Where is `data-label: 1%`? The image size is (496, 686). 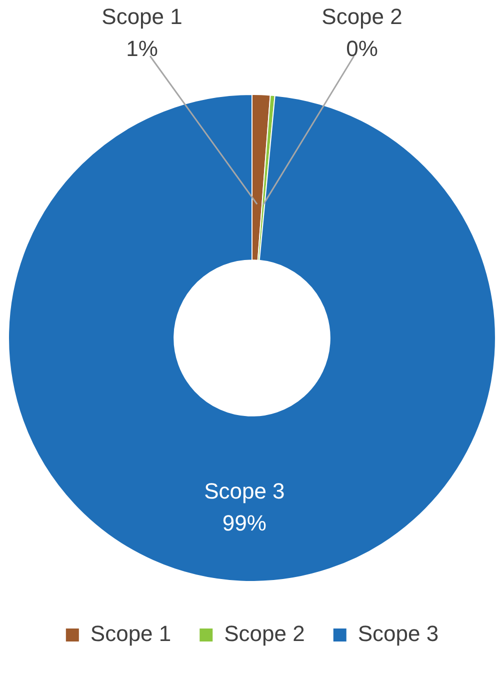
data-label: 1% is located at coordinates (142, 49).